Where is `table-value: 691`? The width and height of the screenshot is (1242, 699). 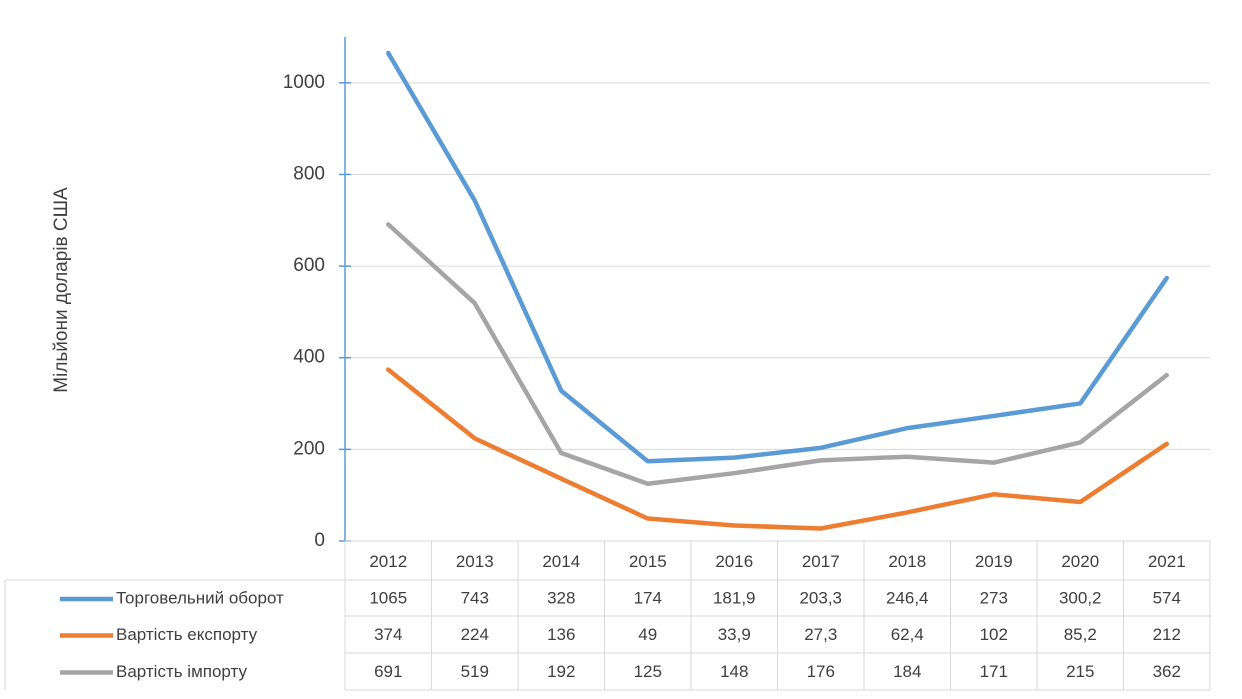 table-value: 691 is located at coordinates (388, 671).